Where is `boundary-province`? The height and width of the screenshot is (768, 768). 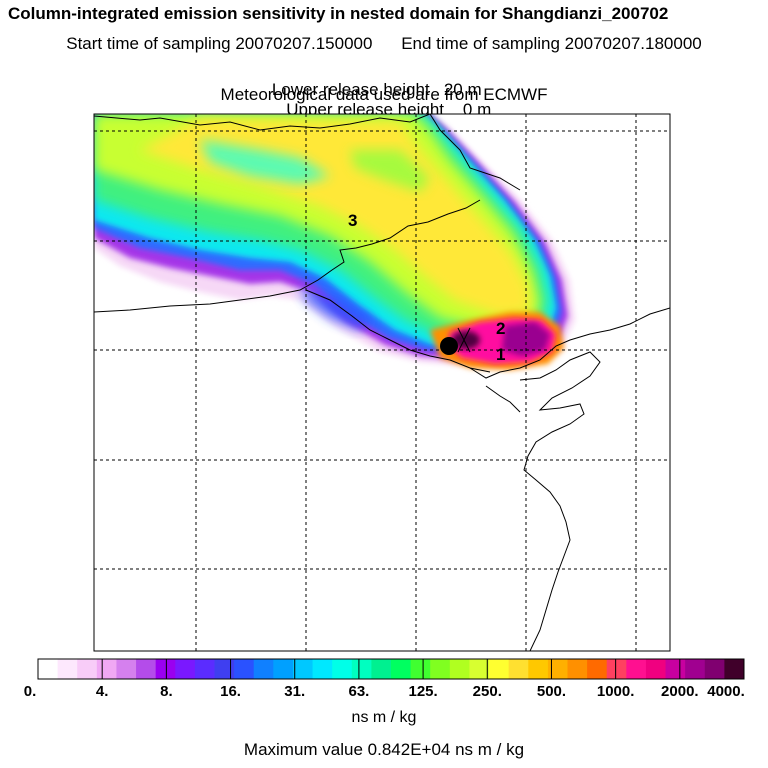 boundary-province is located at coordinates (287, 256).